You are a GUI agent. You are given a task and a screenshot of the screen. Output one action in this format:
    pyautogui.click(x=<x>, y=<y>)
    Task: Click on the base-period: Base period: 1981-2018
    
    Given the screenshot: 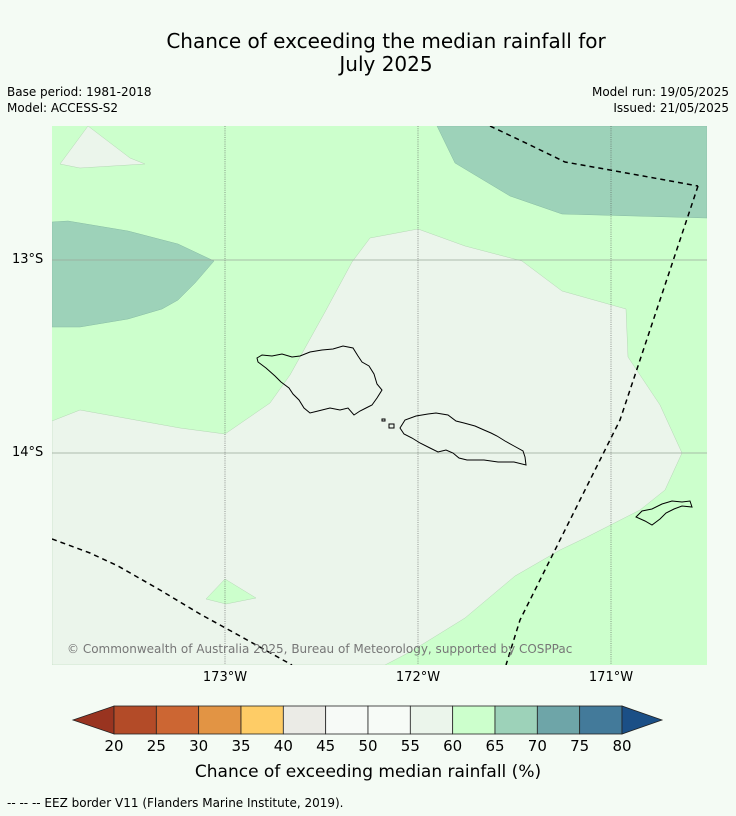 What is the action you would take?
    pyautogui.click(x=79, y=92)
    